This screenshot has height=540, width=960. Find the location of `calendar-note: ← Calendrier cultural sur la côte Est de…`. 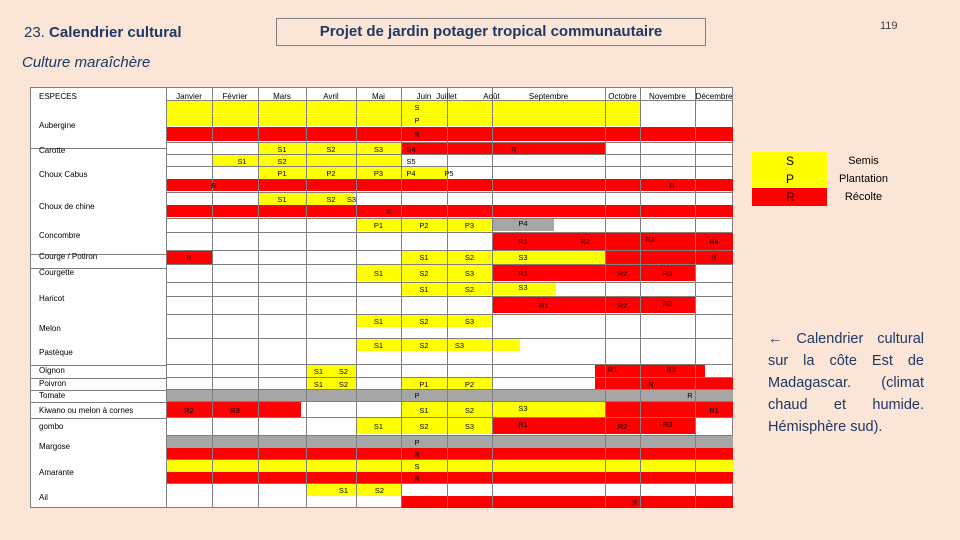

calendar-note: ← Calendrier cultural sur la côte Est de… is located at coordinates (846, 383).